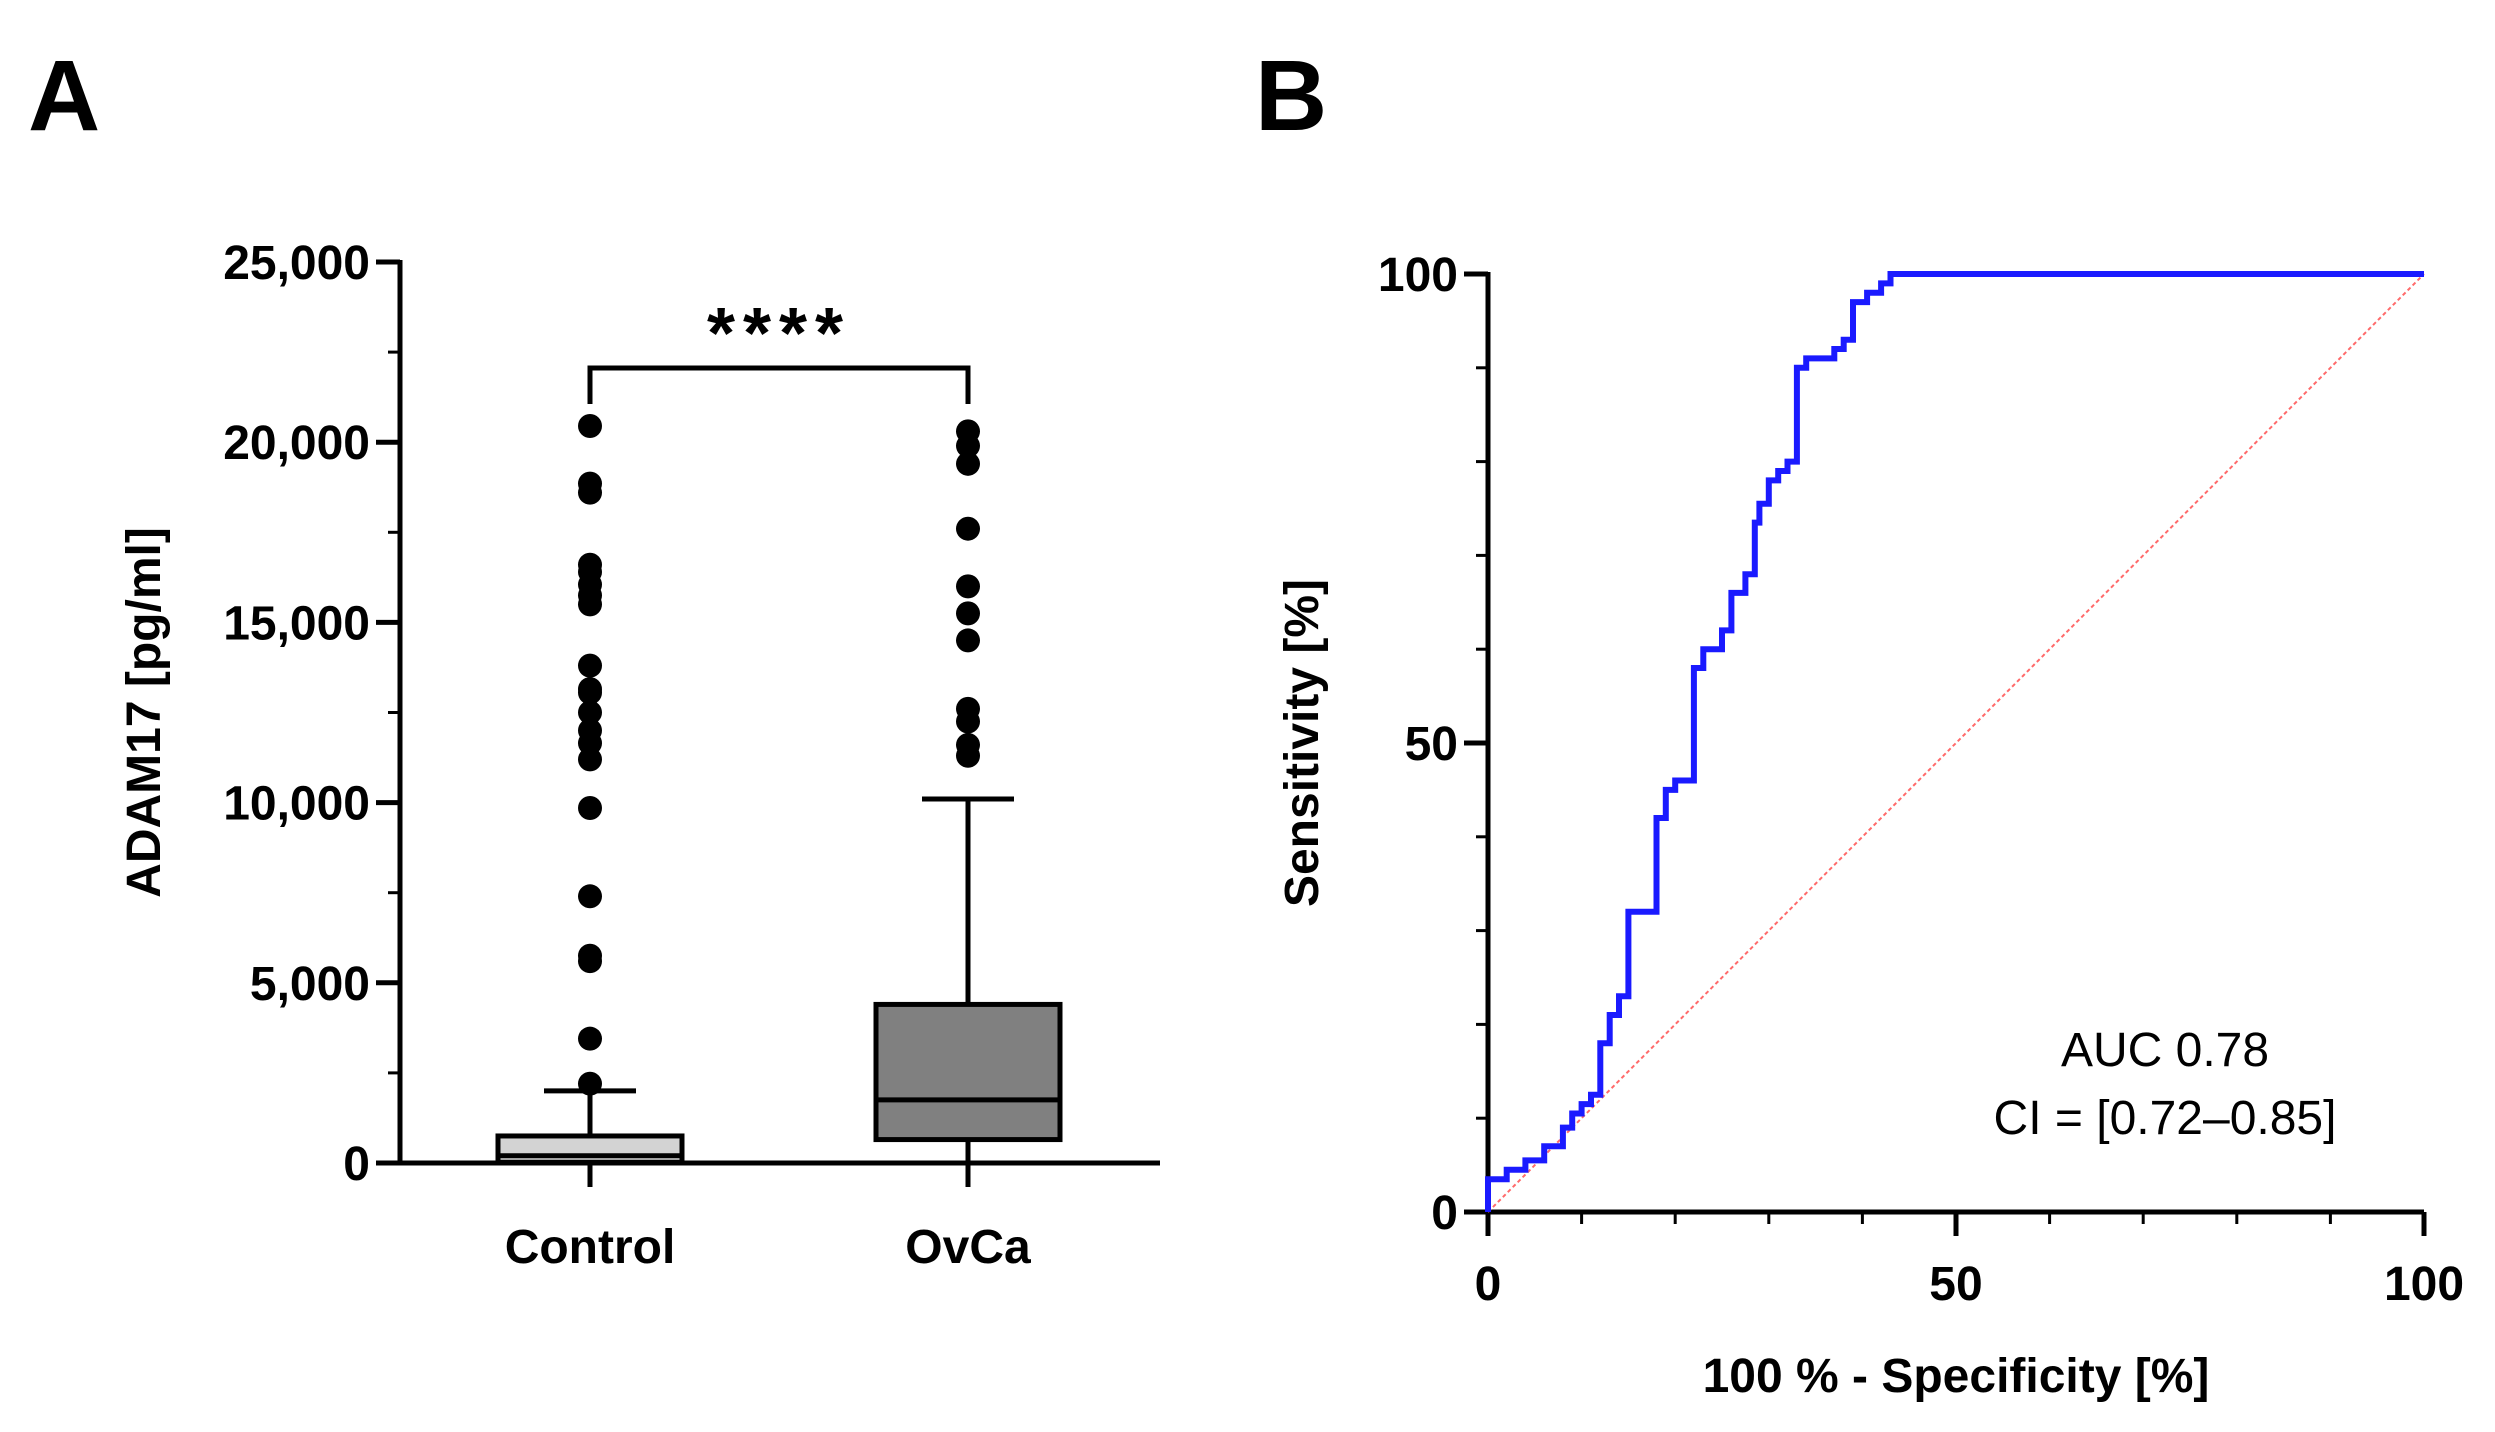 The width and height of the screenshot is (2495, 1432). Describe the element at coordinates (296, 263) in the screenshot. I see `y-tick-label: 25,000` at that location.